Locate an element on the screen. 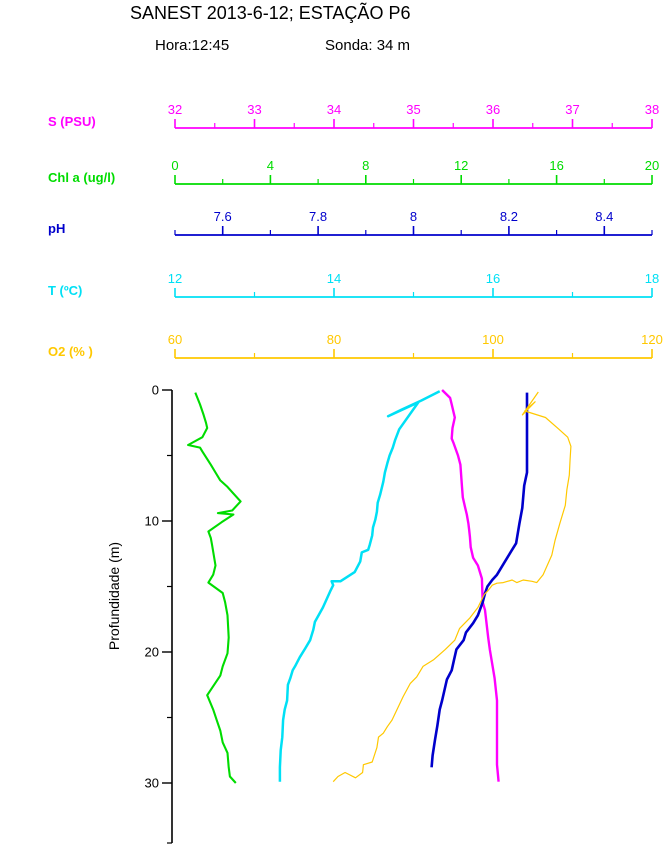  axis-o2: 60 80 100 120 O2 (% ) is located at coordinates (355, 345).